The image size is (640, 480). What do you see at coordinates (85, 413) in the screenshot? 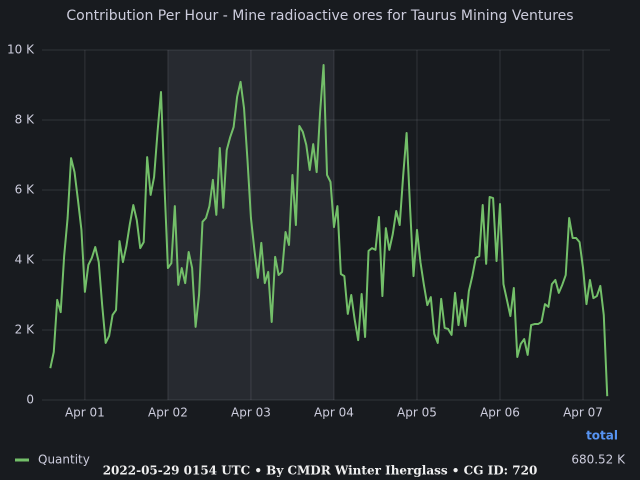
I see `x-tick-label: Apr 01` at bounding box center [85, 413].